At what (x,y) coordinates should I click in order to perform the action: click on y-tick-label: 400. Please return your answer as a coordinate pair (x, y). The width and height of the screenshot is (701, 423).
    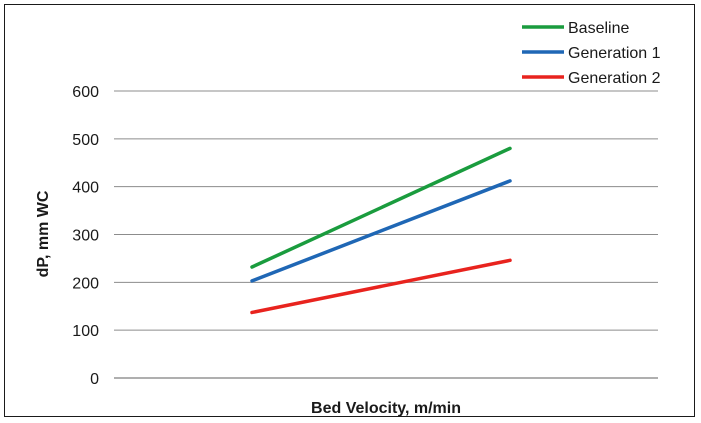
    Looking at the image, I should click on (85, 188).